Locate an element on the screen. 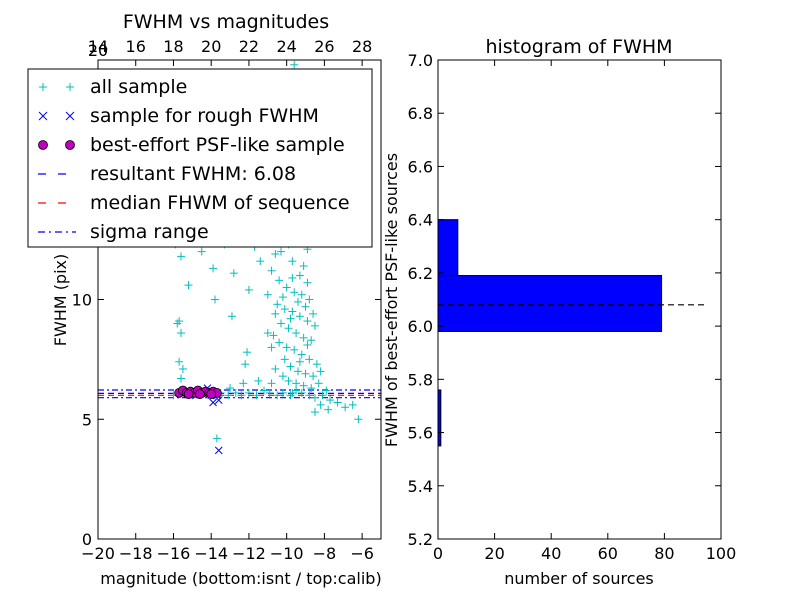 The image size is (800, 600). legend-box is located at coordinates (200, 158).